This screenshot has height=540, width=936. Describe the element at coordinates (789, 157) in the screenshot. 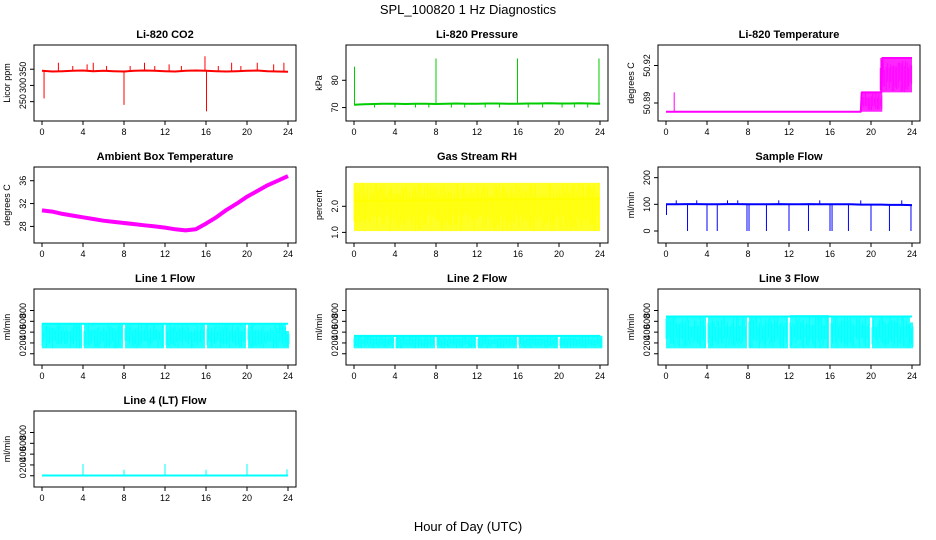

I see `panel-title: Sample Flow` at that location.